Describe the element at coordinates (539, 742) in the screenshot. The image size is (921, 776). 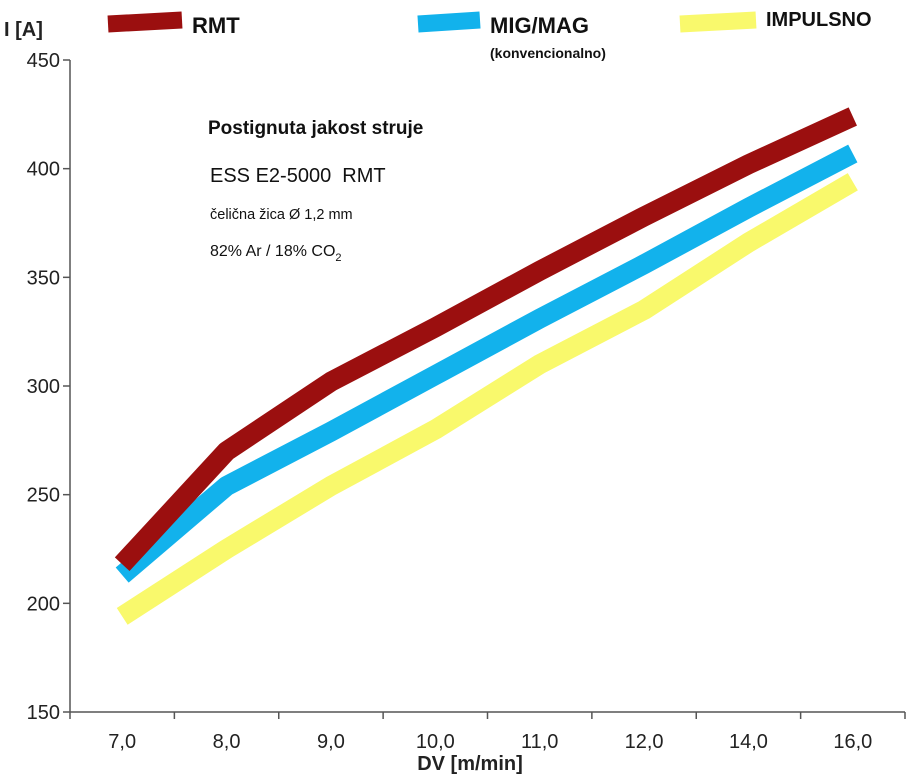
I see `x-tick-label: 11,0` at that location.